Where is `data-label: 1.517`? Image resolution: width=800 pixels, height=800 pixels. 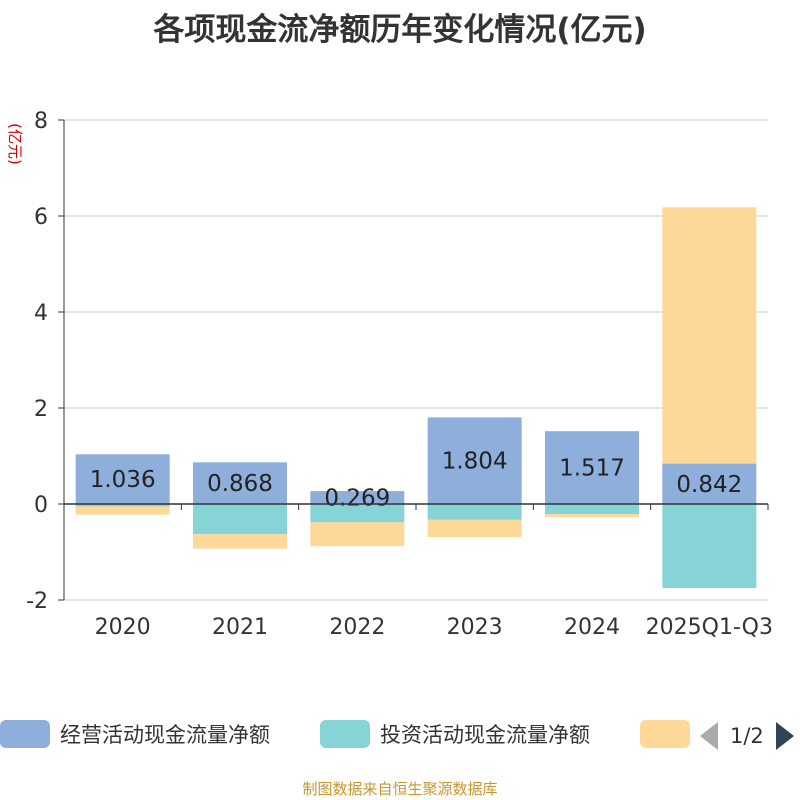 data-label: 1.517 is located at coordinates (592, 469).